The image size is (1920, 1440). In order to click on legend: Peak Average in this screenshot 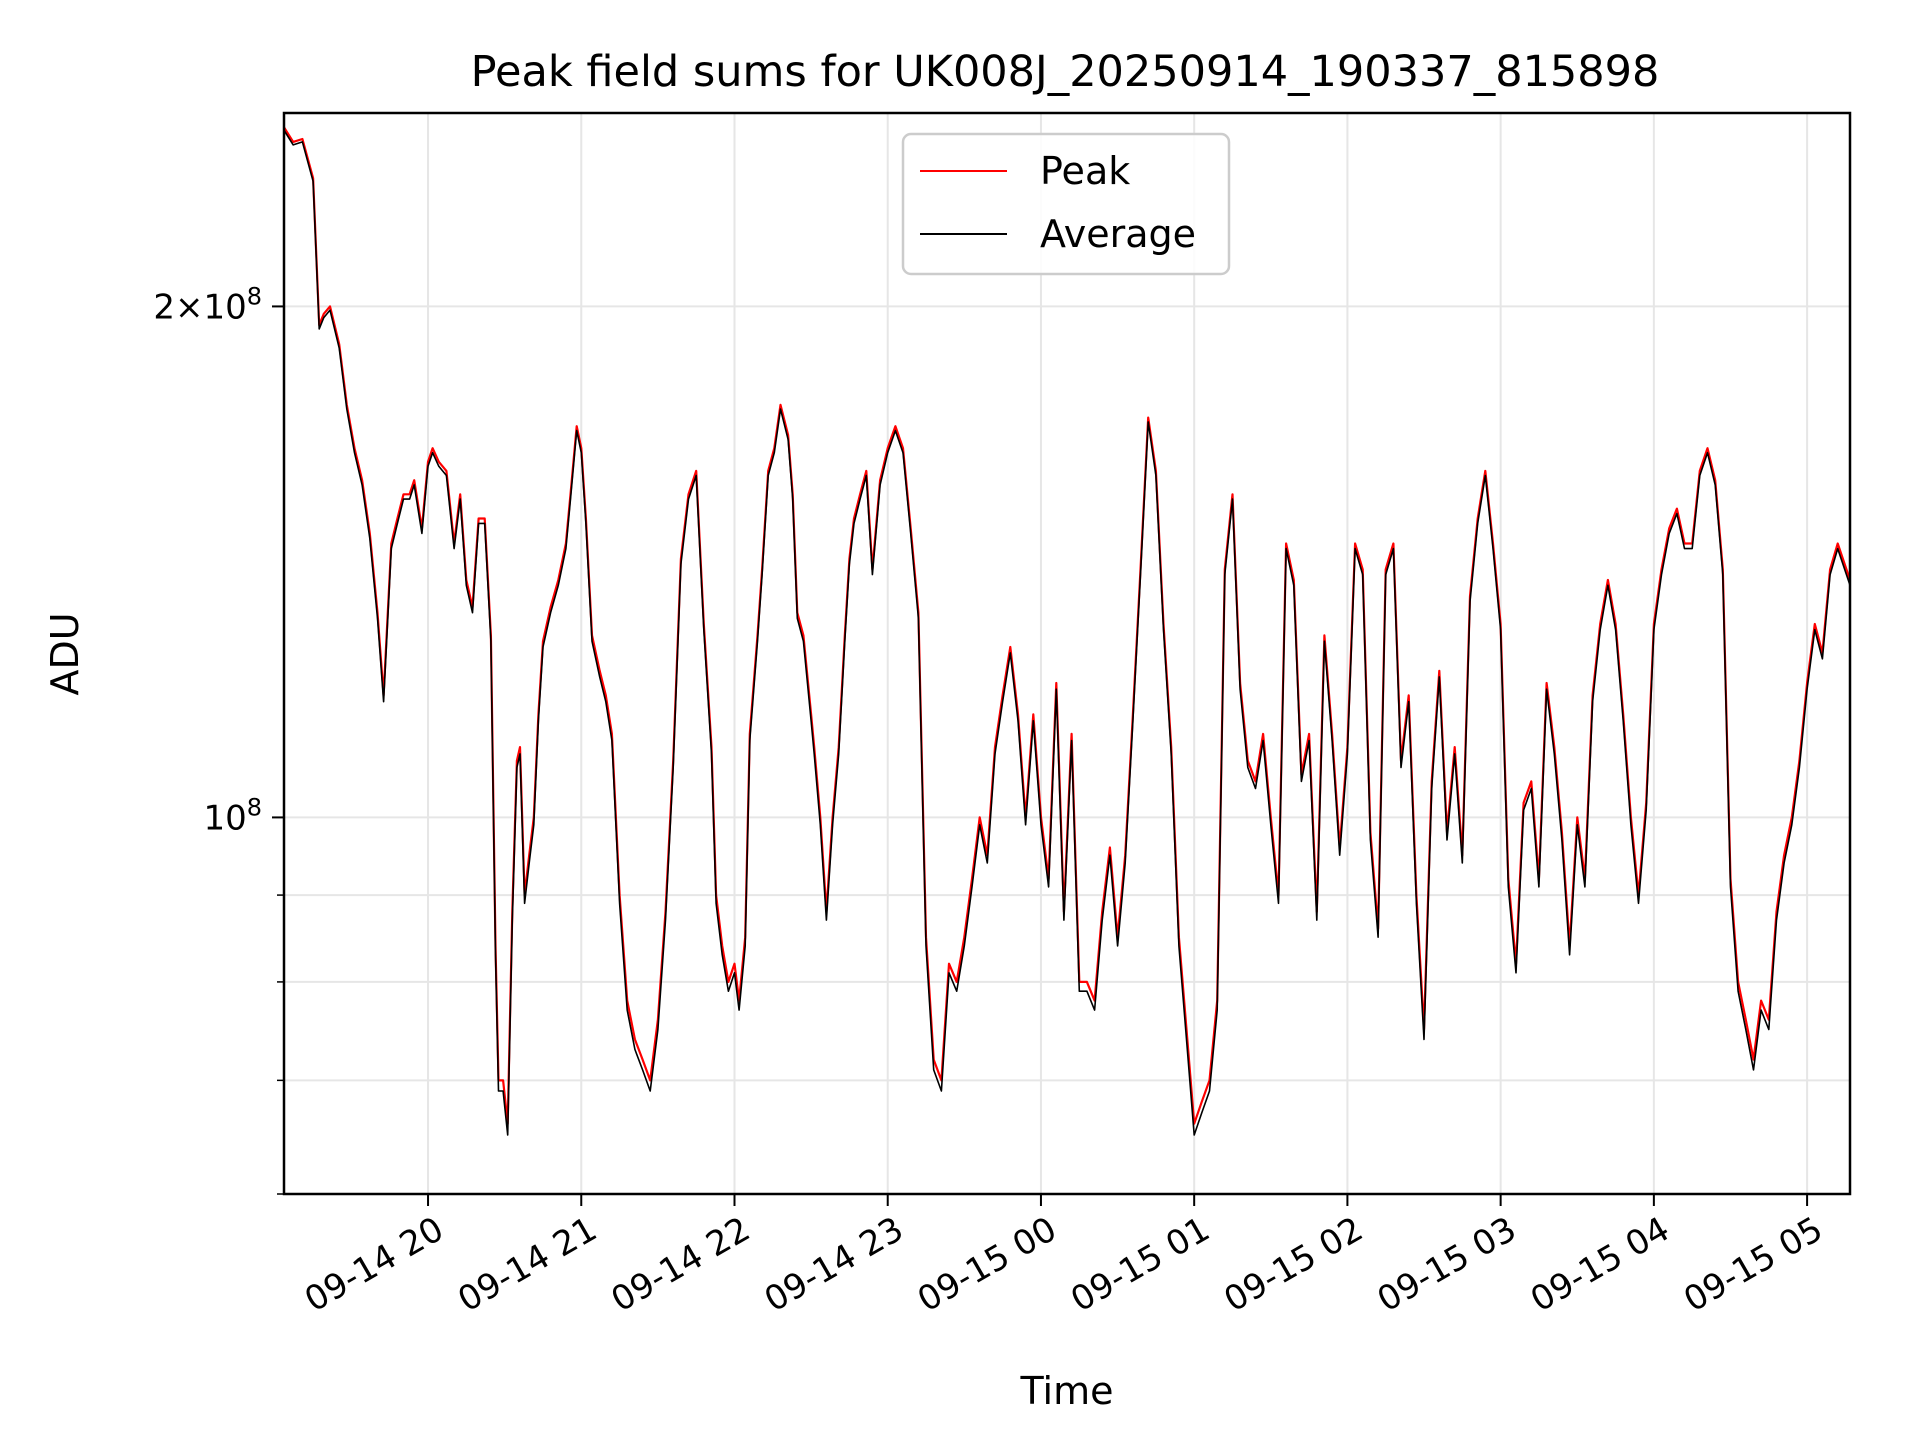, I will do `click(1066, 204)`.